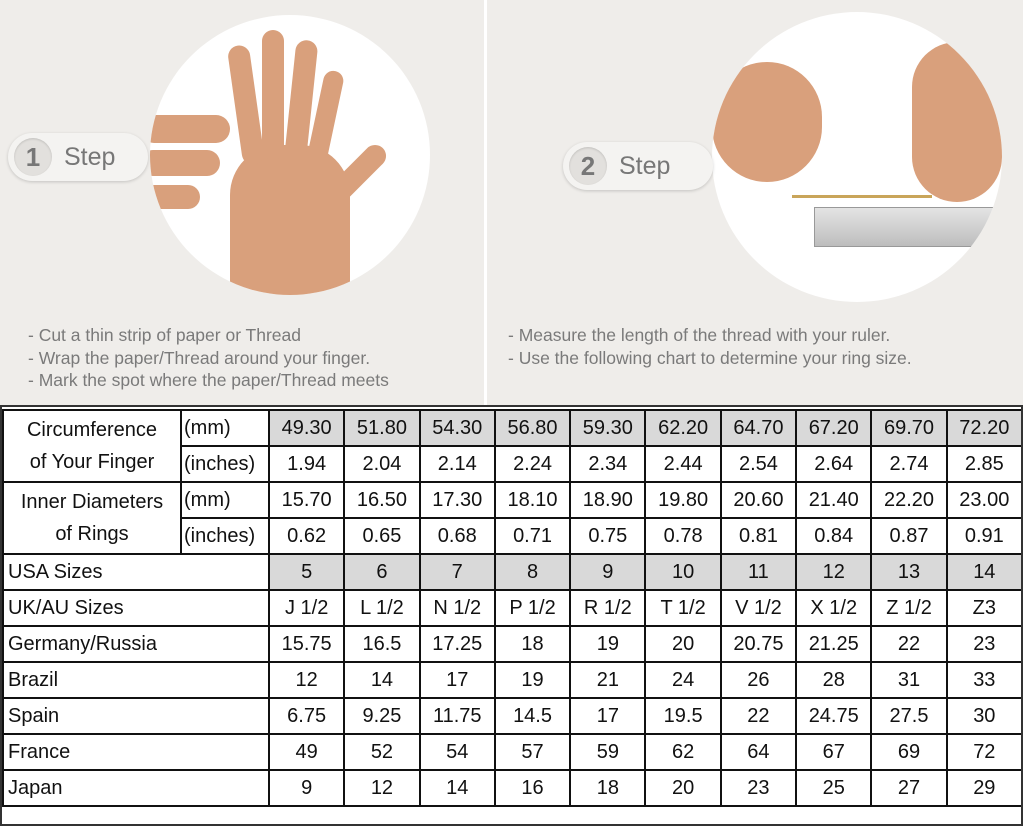 The width and height of the screenshot is (1023, 826). What do you see at coordinates (834, 788) in the screenshot?
I see `table-cell: 25` at bounding box center [834, 788].